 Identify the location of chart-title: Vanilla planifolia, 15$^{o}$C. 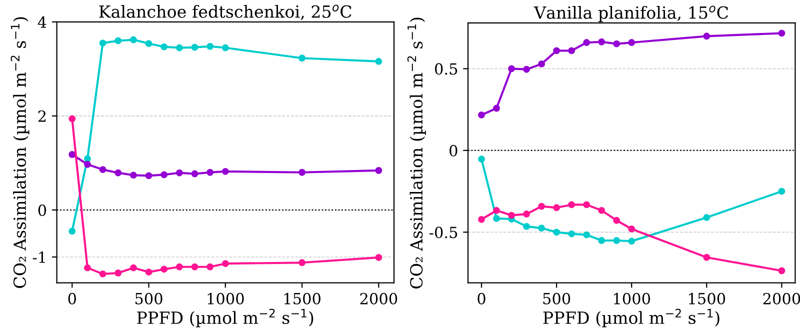
(631, 14).